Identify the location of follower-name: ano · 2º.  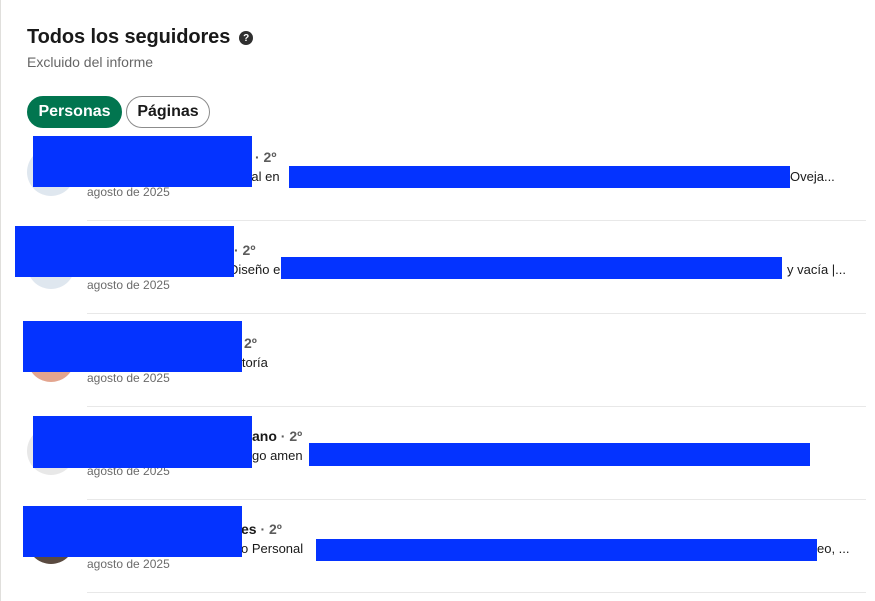
(277, 436).